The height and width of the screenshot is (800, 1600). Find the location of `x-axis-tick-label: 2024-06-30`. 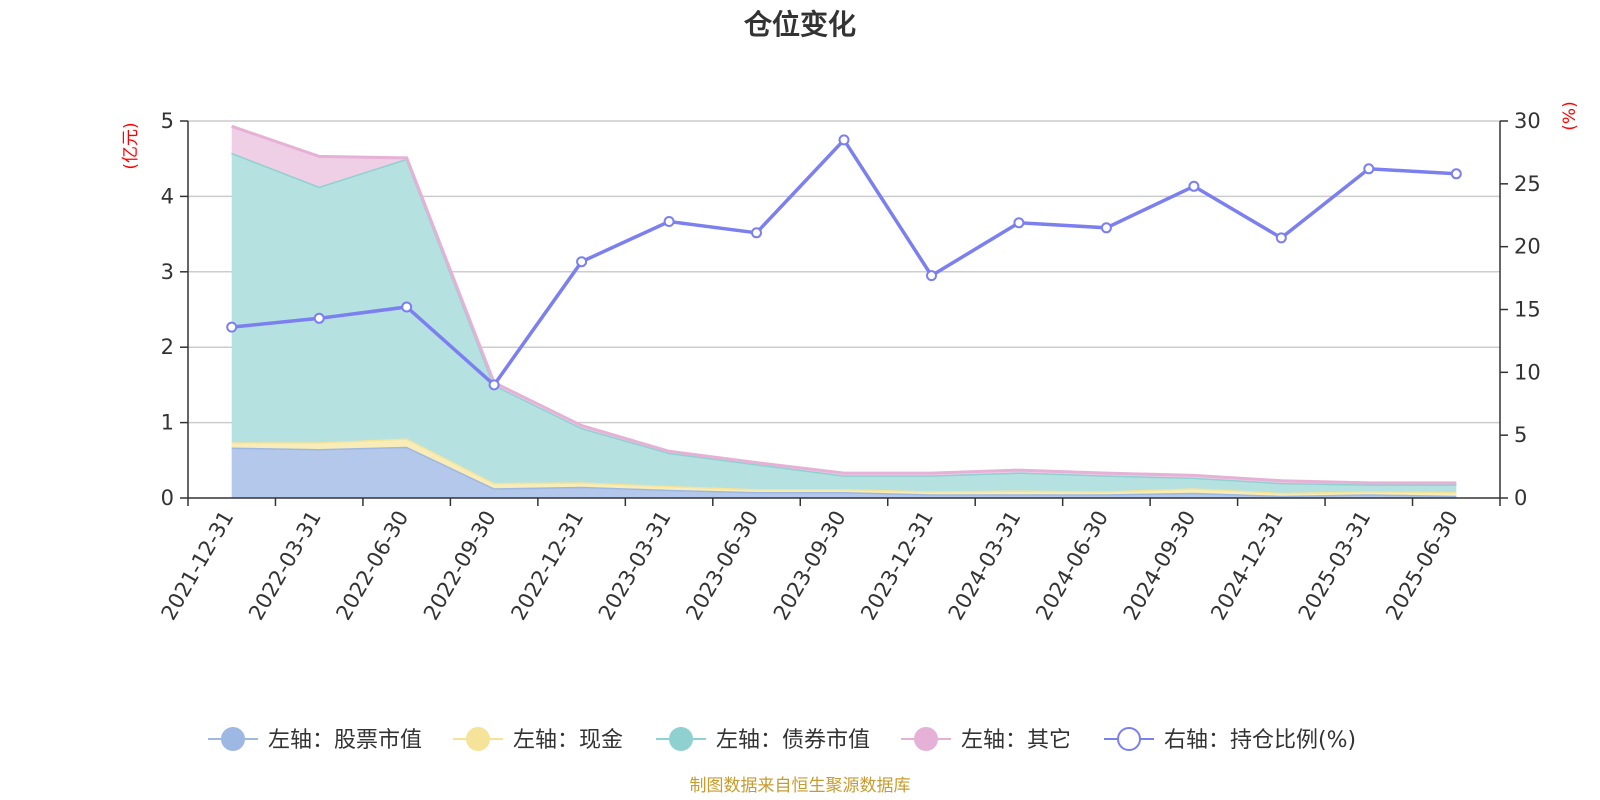

x-axis-tick-label: 2024-06-30 is located at coordinates (1072, 566).